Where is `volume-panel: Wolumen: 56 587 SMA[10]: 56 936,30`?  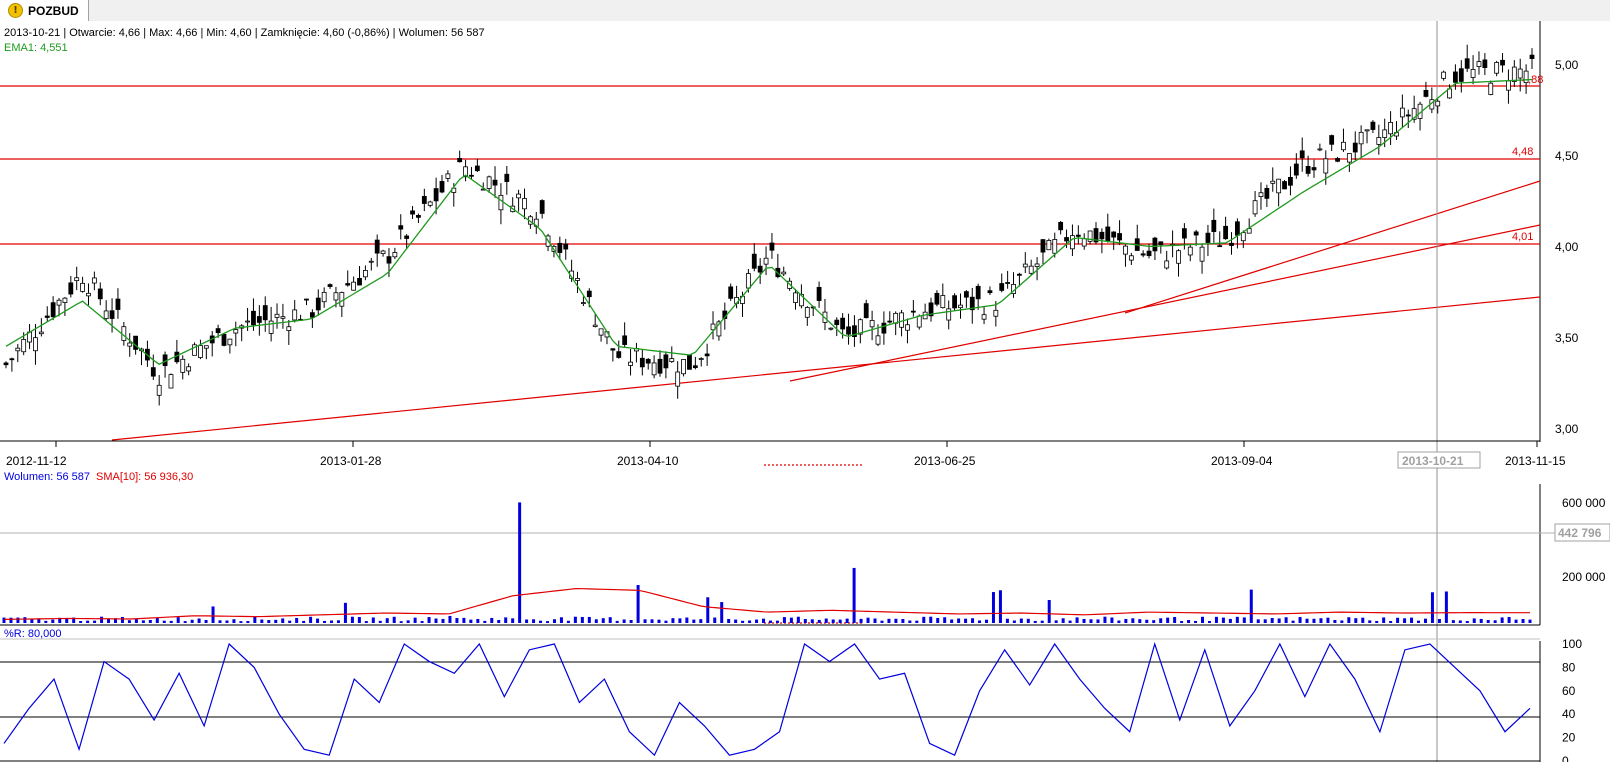
volume-panel: Wolumen: 56 587 SMA[10]: 56 936,30 is located at coordinates (98, 477).